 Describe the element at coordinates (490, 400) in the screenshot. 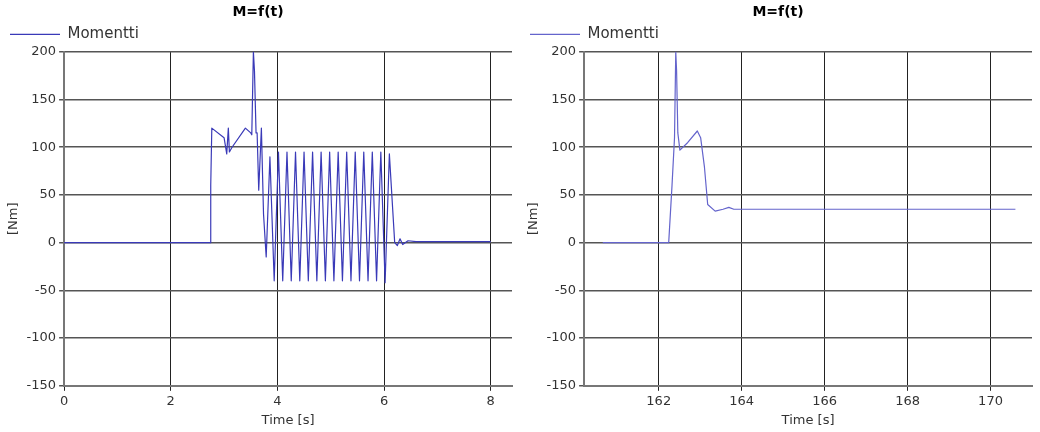

I see `x-tick-label: 8` at that location.